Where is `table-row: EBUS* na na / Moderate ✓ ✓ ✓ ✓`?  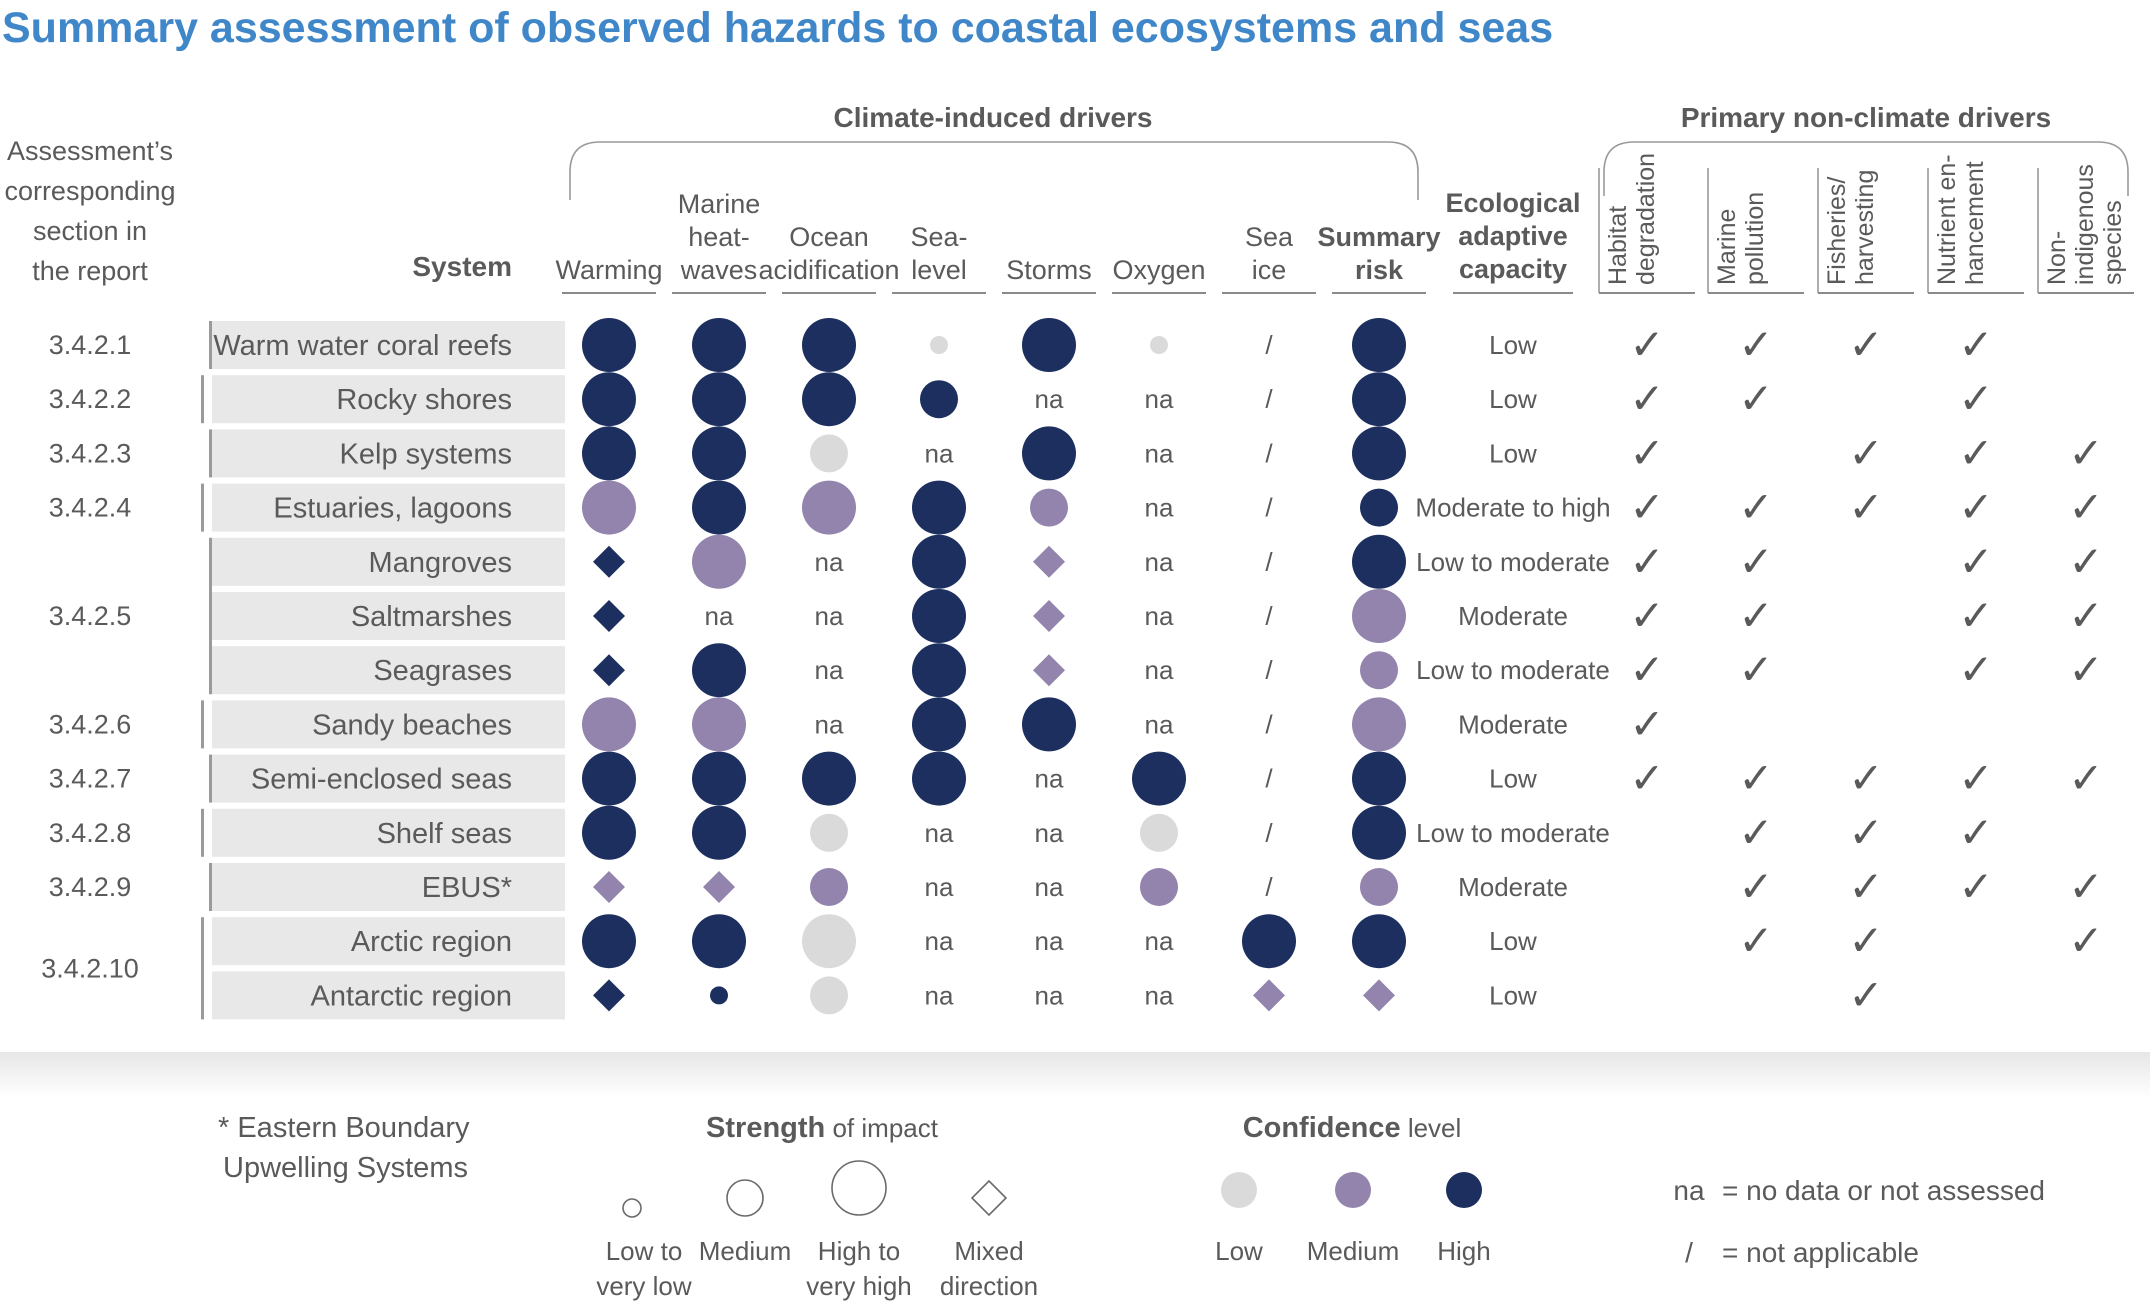
table-row: EBUS* na na / Moderate ✓ ✓ ✓ ✓ is located at coordinates (1158, 887).